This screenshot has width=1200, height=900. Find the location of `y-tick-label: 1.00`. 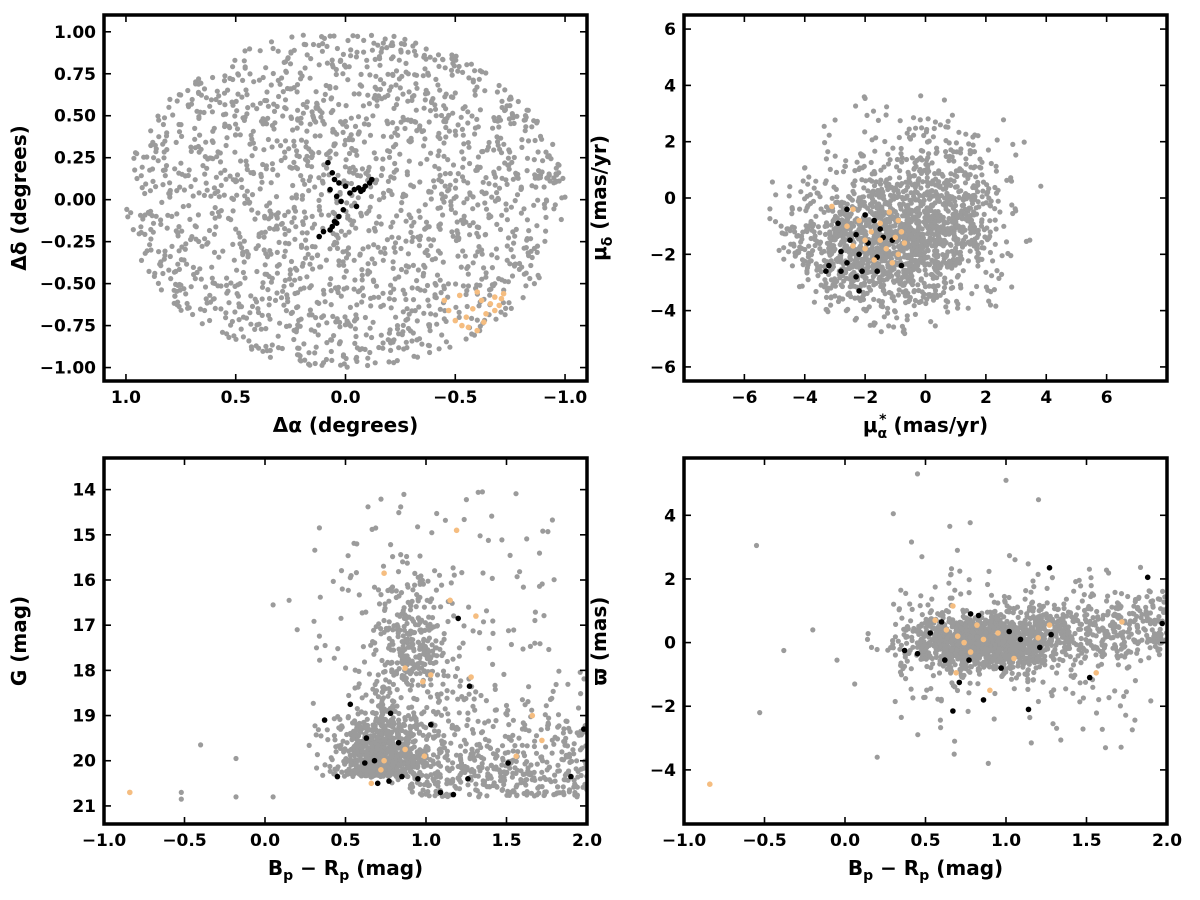

y-tick-label: 1.00 is located at coordinates (75, 33).